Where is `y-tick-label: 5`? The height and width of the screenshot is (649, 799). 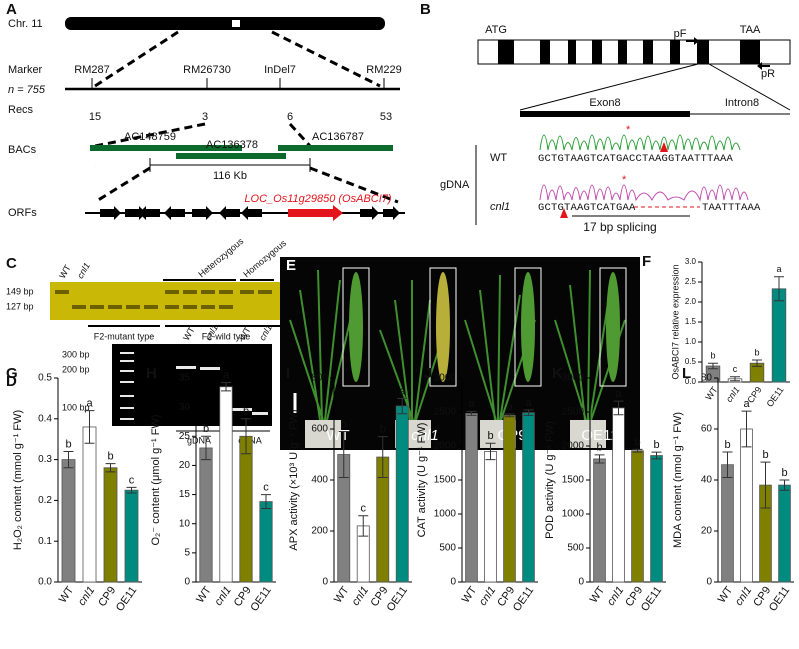 y-tick-label: 5 is located at coordinates (187, 552).